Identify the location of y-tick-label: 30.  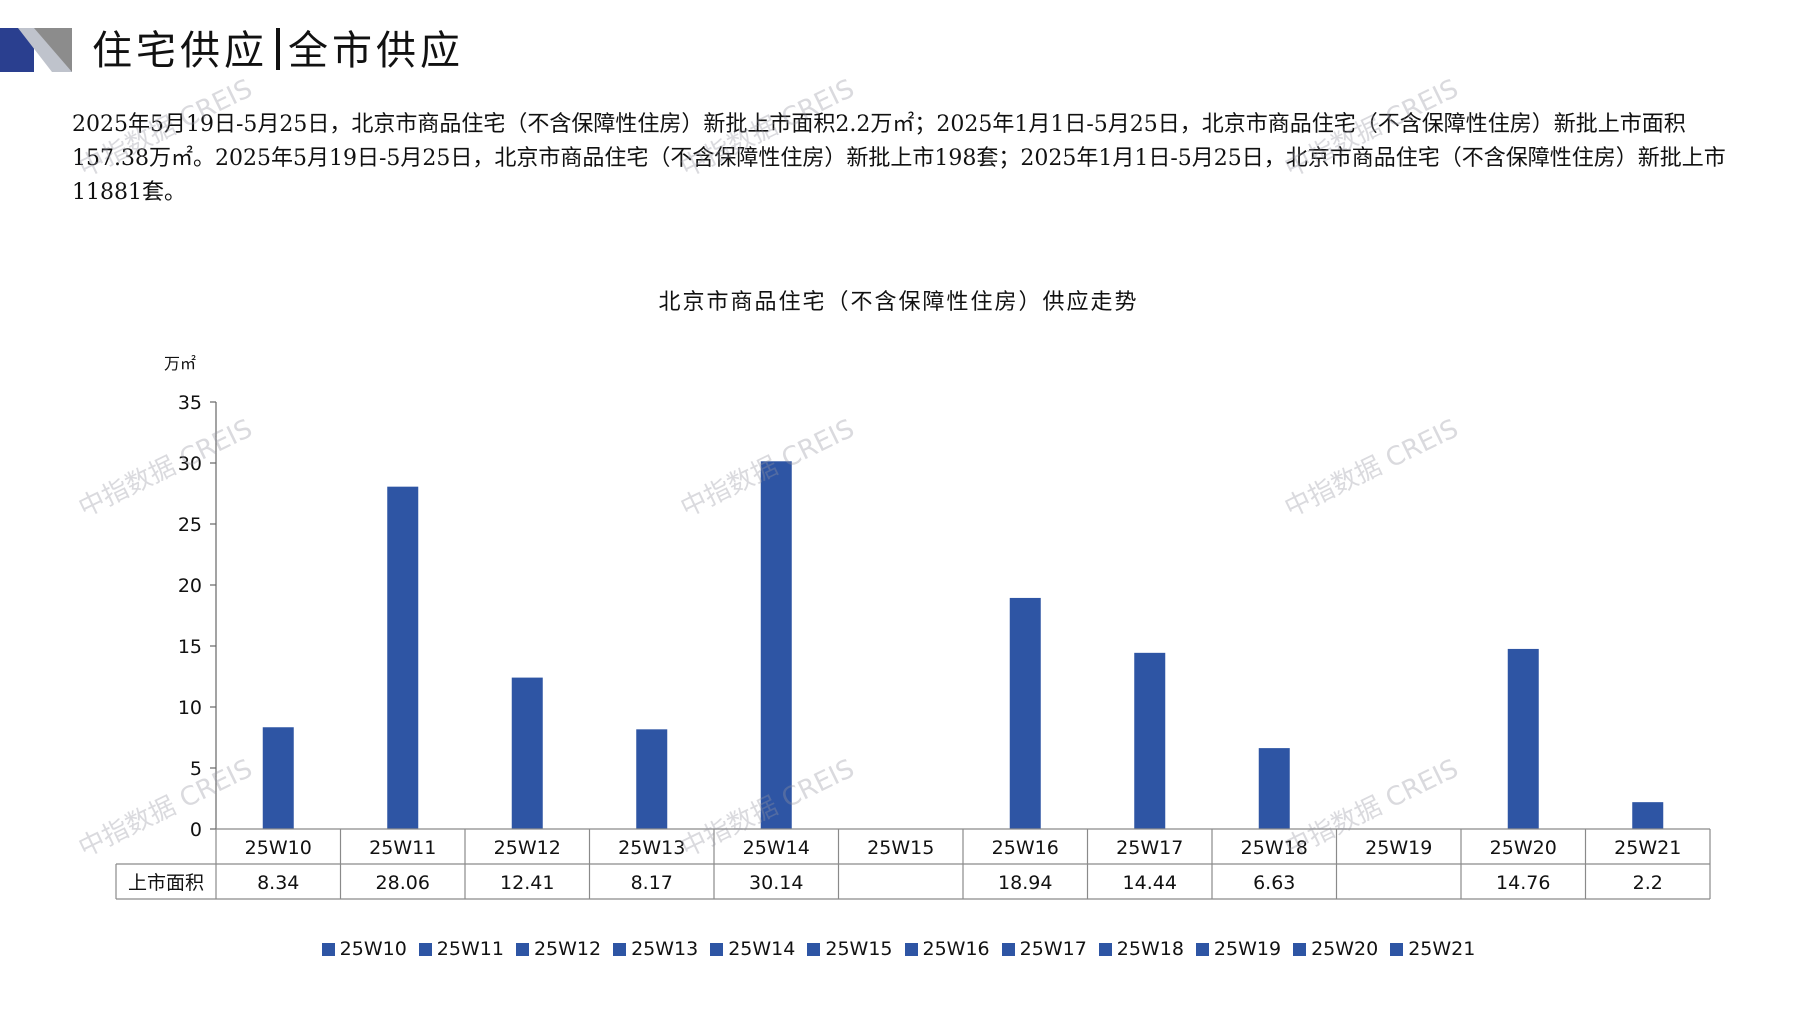
(190, 464).